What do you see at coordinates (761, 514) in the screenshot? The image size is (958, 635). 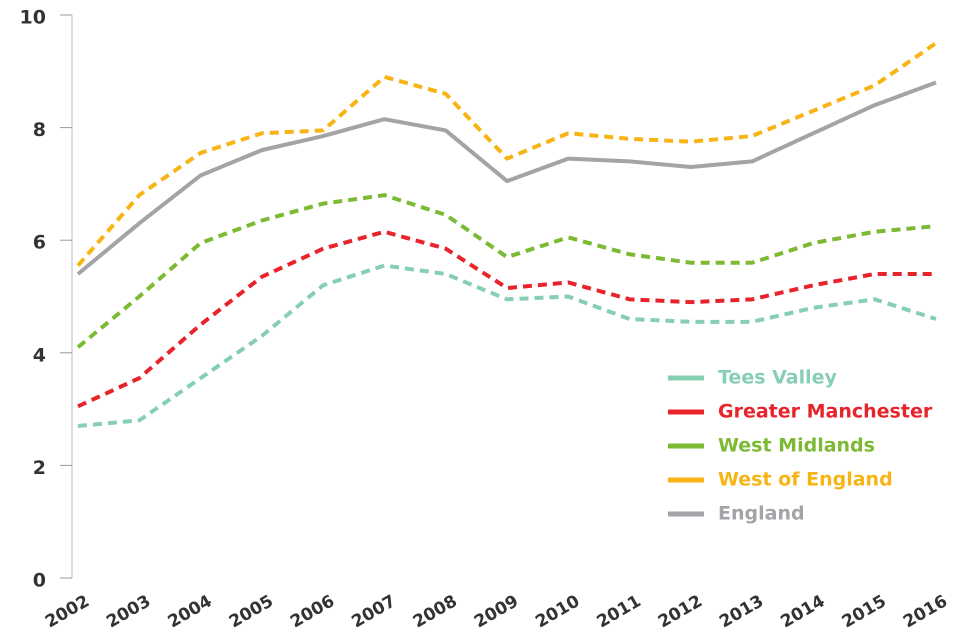 I see `legend-label: England` at bounding box center [761, 514].